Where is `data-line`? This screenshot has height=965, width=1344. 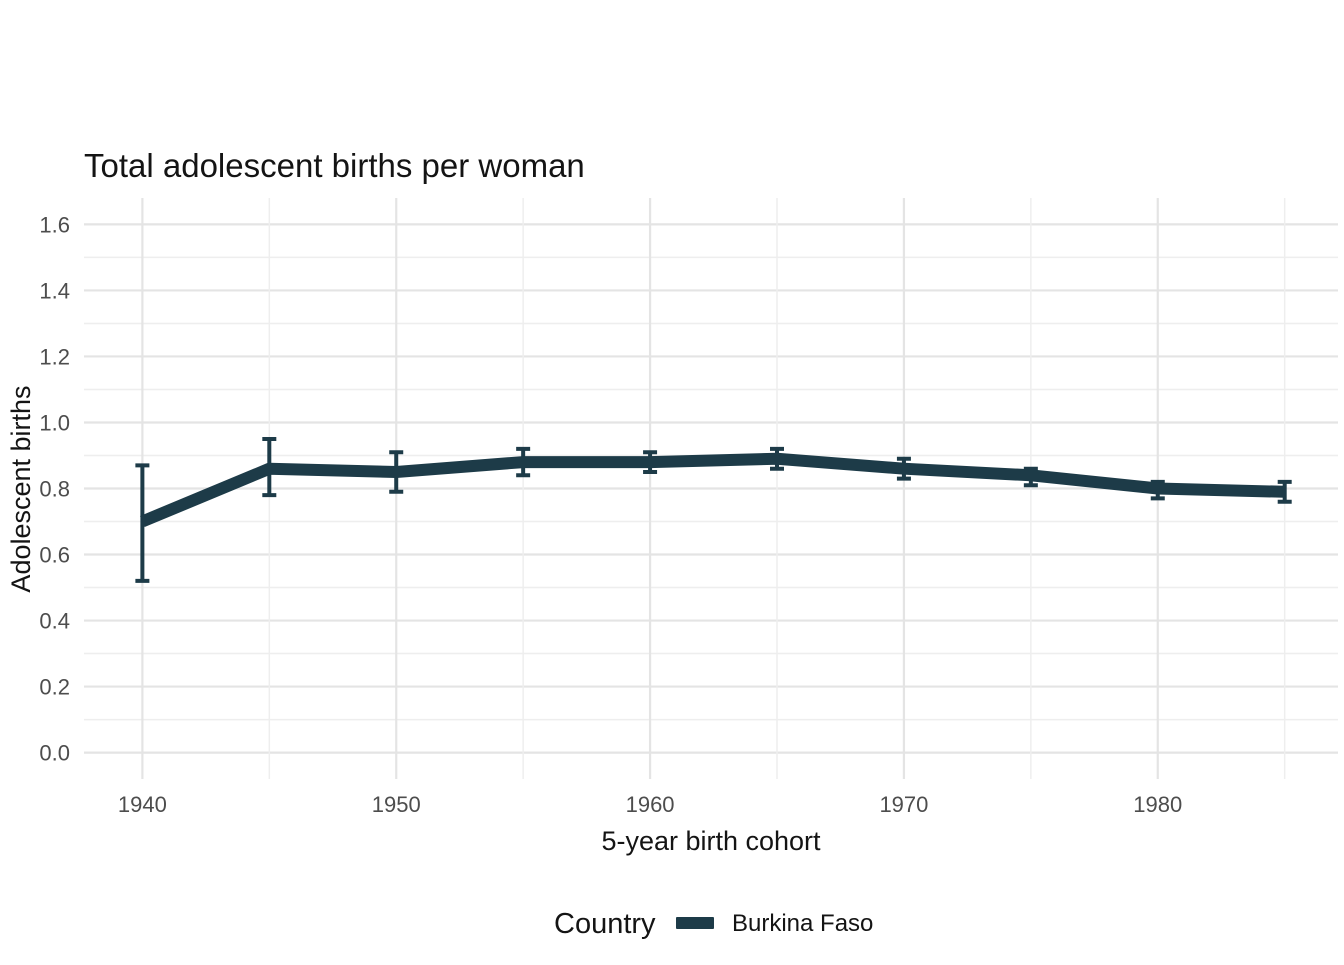 data-line is located at coordinates (712, 490).